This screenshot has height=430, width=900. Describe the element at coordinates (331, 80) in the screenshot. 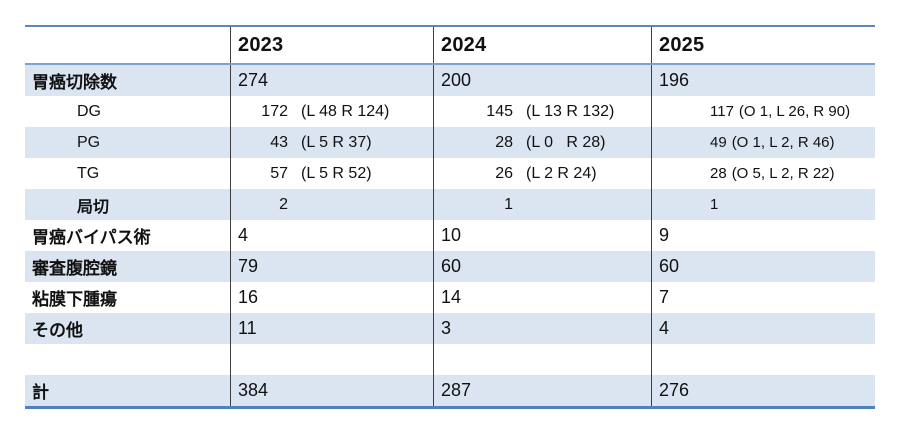

I see `year-value-cell: 274` at that location.